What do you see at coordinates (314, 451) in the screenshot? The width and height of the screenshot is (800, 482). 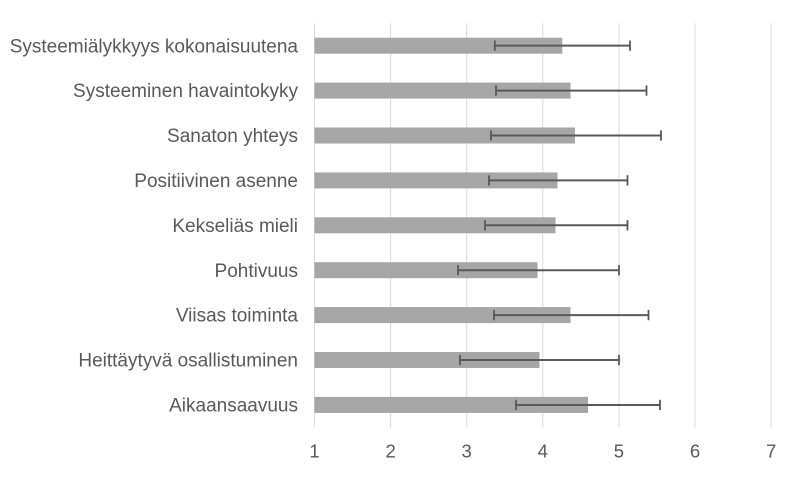 I see `svg-text: 1` at bounding box center [314, 451].